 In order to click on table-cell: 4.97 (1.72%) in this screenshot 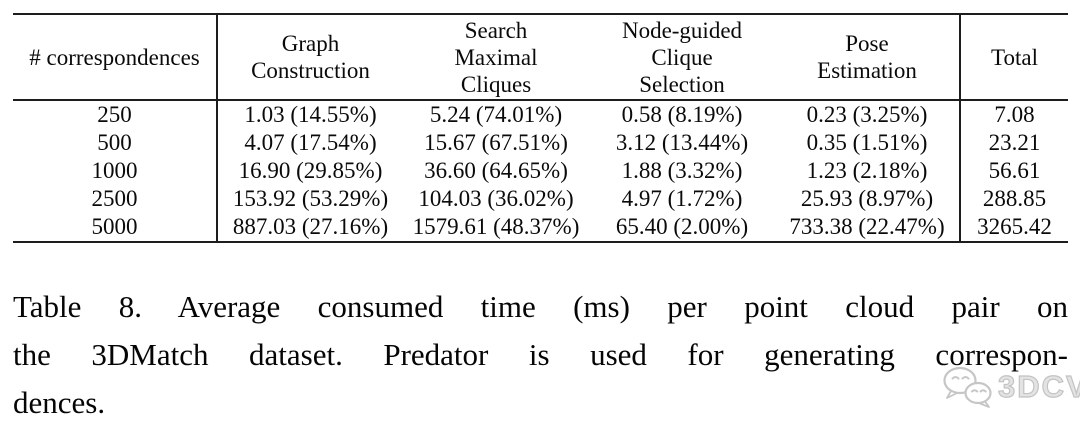, I will do `click(682, 198)`.